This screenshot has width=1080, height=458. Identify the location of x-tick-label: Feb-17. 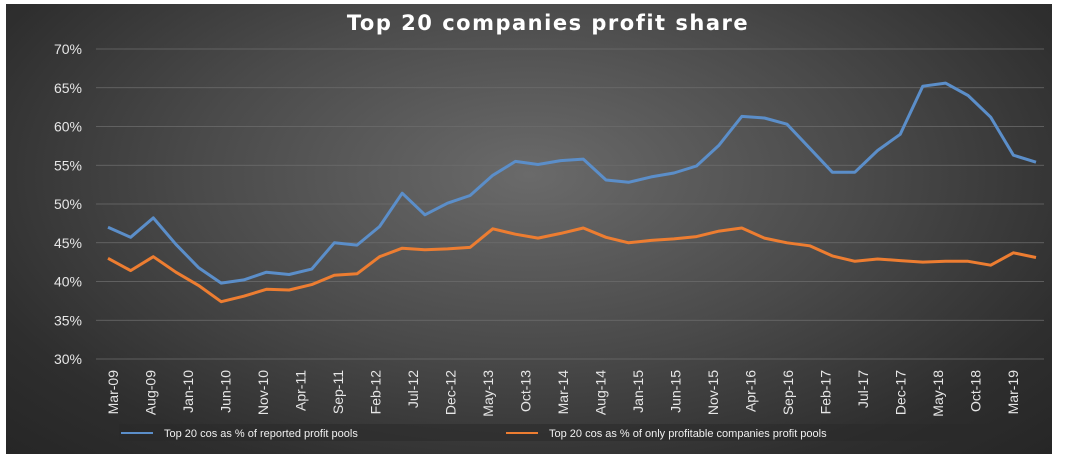
(826, 392).